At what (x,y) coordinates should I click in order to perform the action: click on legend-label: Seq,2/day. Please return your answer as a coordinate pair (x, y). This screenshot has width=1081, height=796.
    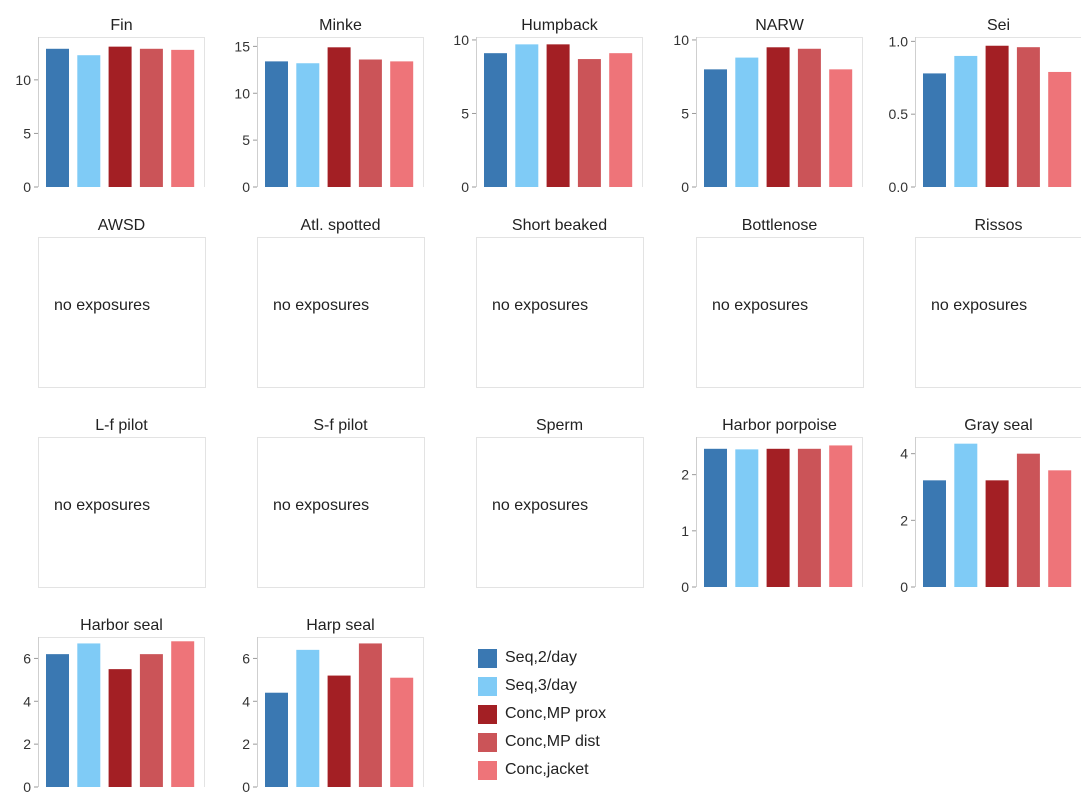
    Looking at the image, I should click on (541, 657).